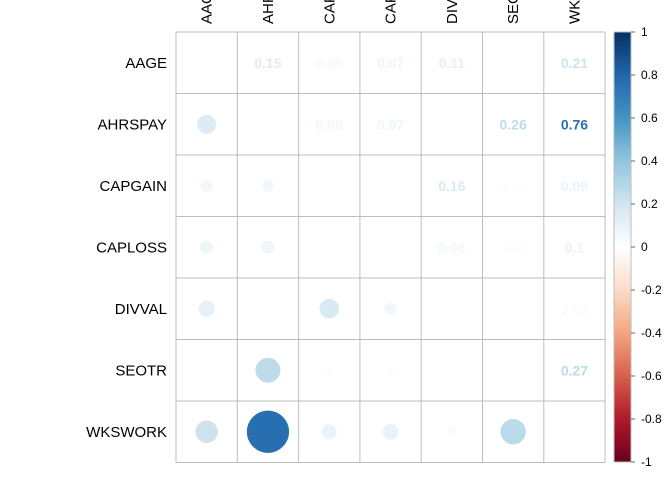  I want to click on cell-value-caploss-seotr: 0.02, so click(513, 247).